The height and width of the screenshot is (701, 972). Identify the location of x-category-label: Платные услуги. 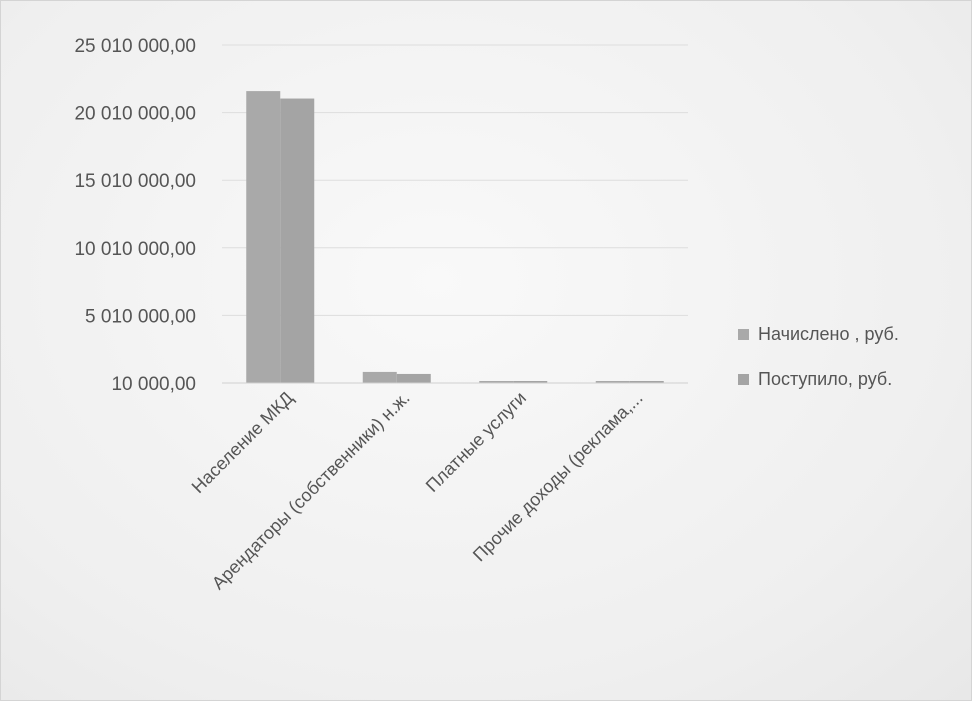
(476, 442).